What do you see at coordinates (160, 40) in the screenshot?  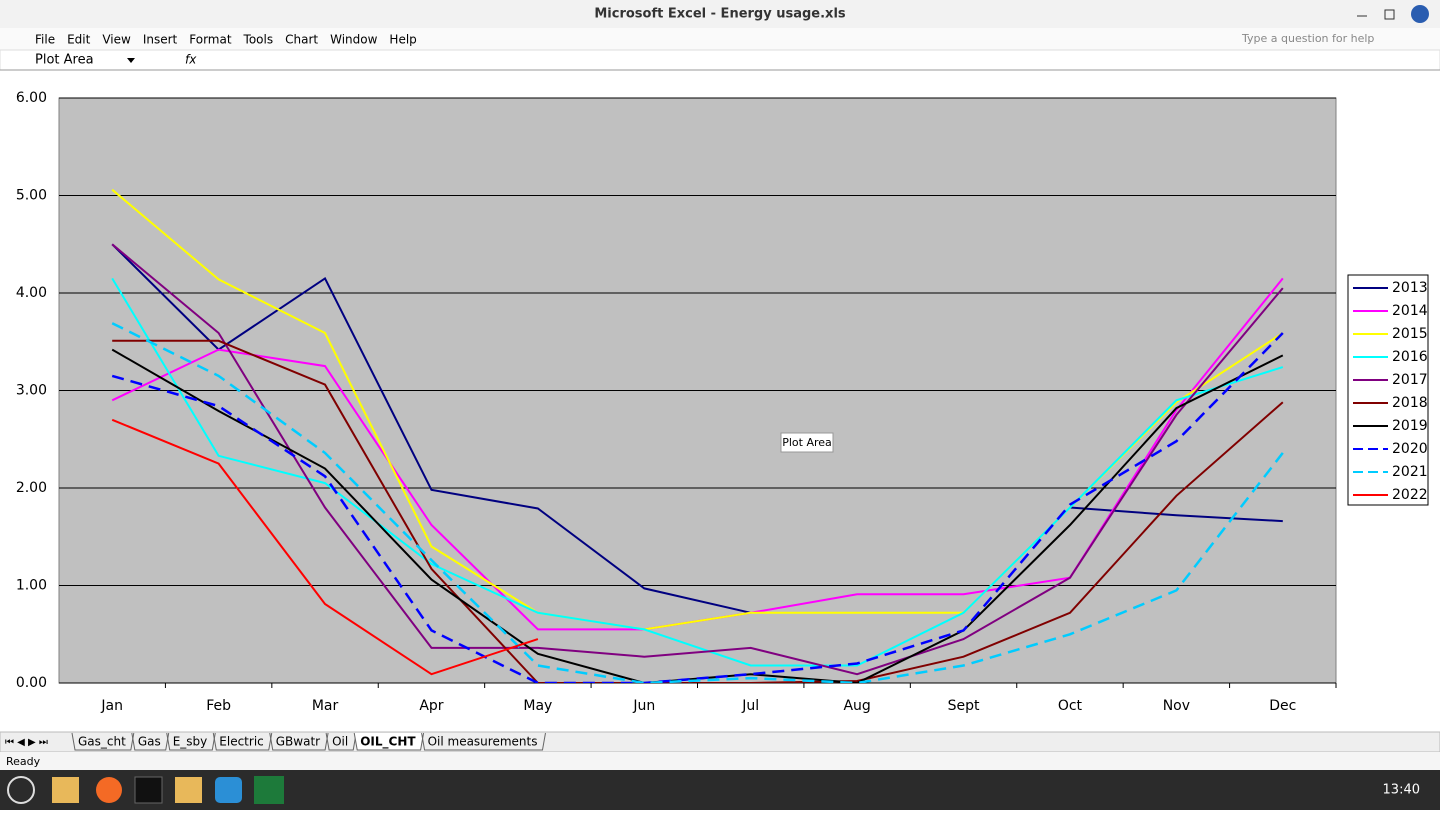 I see `menu-item: Insert` at bounding box center [160, 40].